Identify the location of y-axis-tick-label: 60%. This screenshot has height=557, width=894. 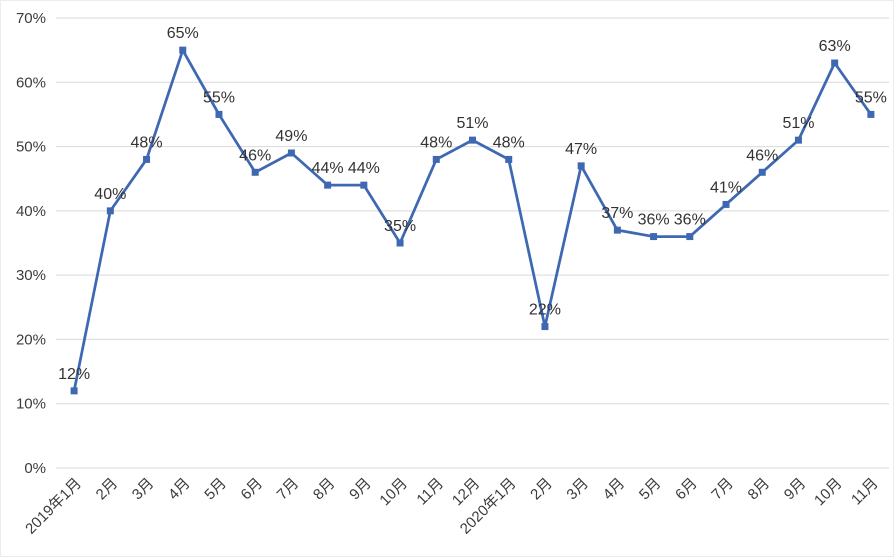
(31, 82).